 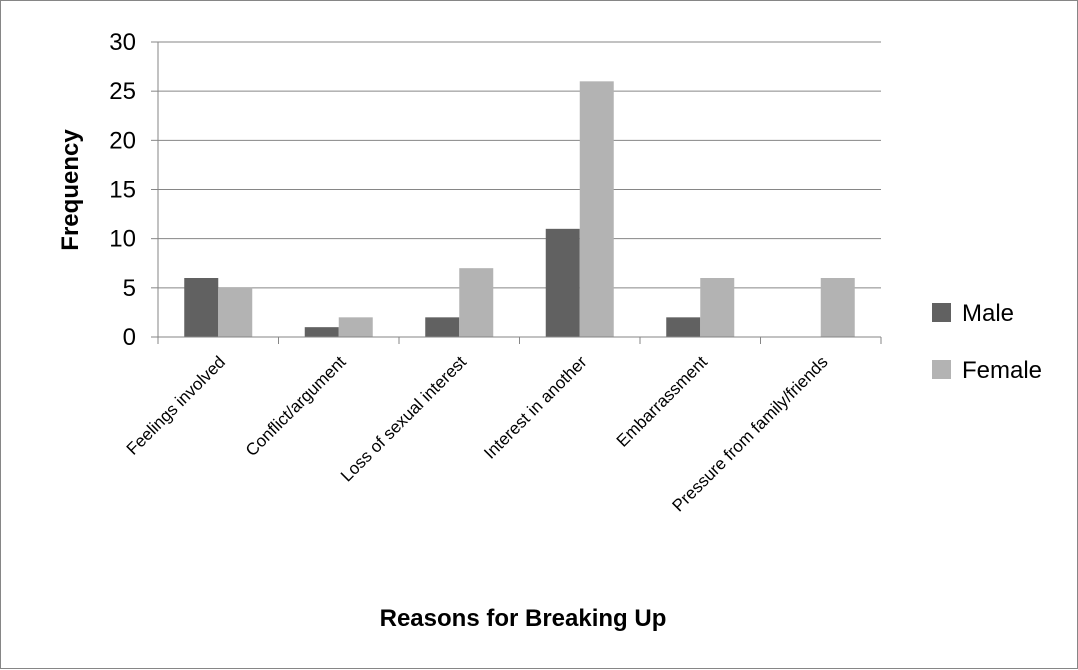 I want to click on legend-label-male: Male, so click(x=988, y=313).